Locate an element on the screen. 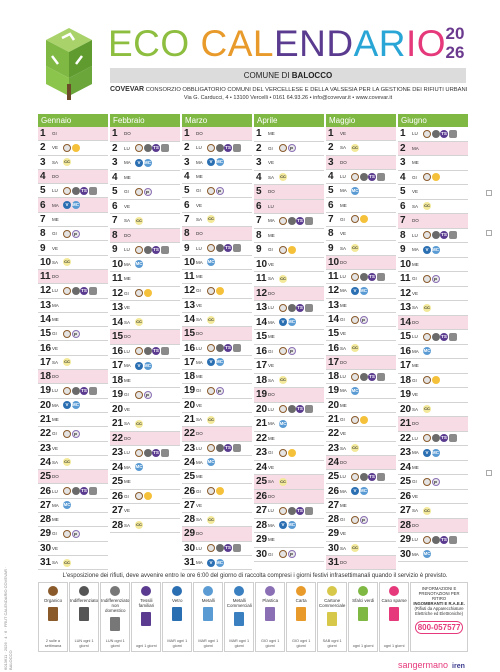  waste-p-icon: P is located at coordinates (291, 554).